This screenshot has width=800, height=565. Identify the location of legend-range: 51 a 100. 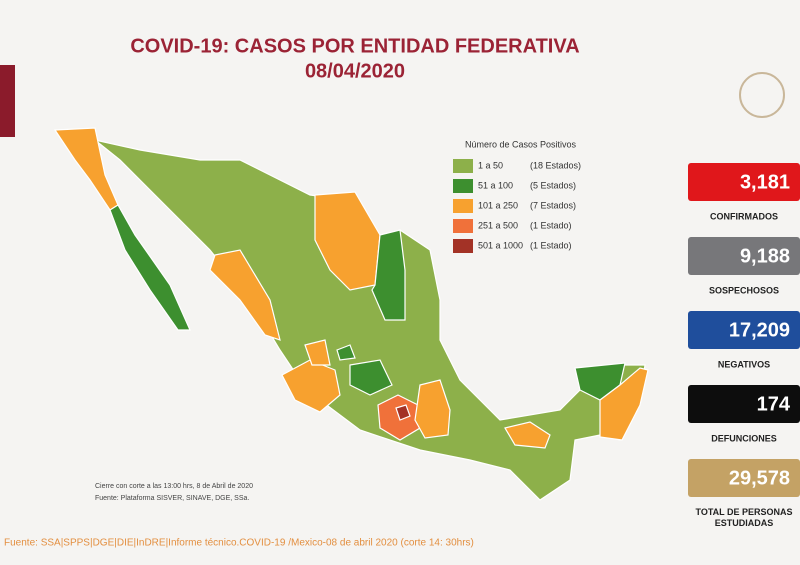
(495, 185).